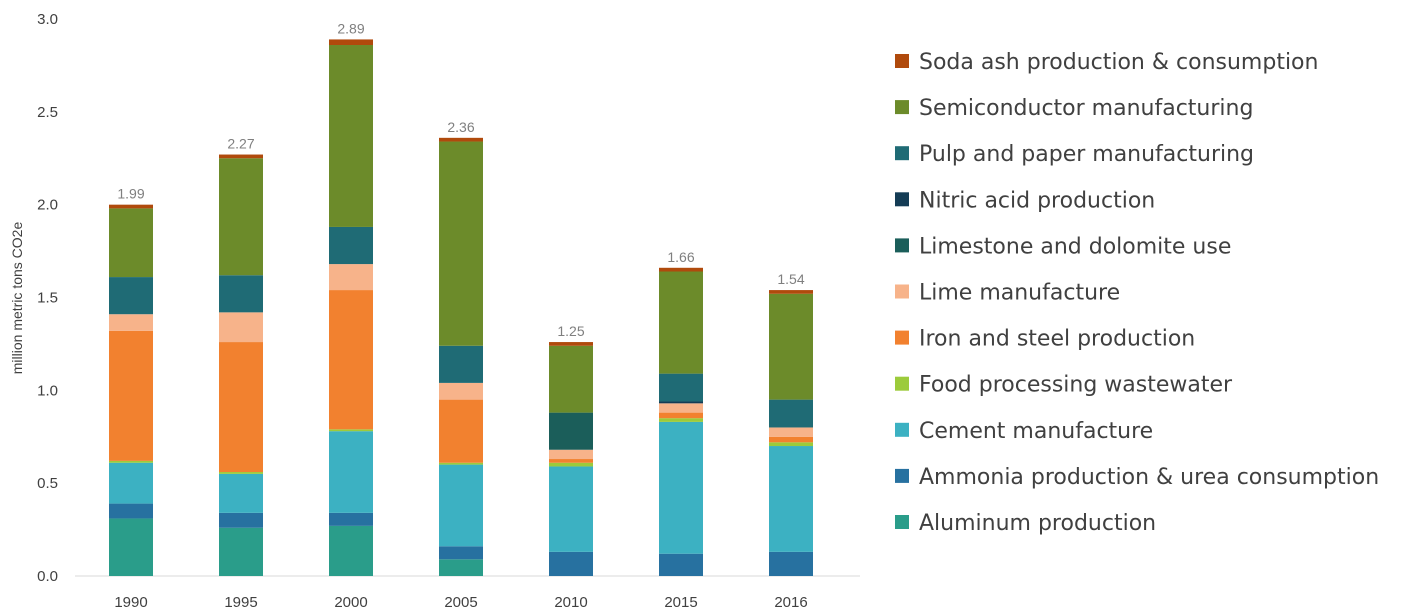 The width and height of the screenshot is (1401, 612). Describe the element at coordinates (680, 257) in the screenshot. I see `bar-total-label: 1.66` at that location.